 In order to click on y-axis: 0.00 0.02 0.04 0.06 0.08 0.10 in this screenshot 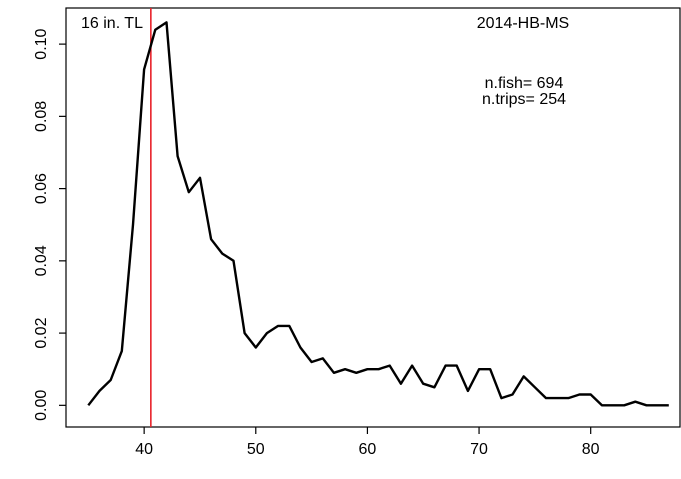, I will do `click(49, 224)`.